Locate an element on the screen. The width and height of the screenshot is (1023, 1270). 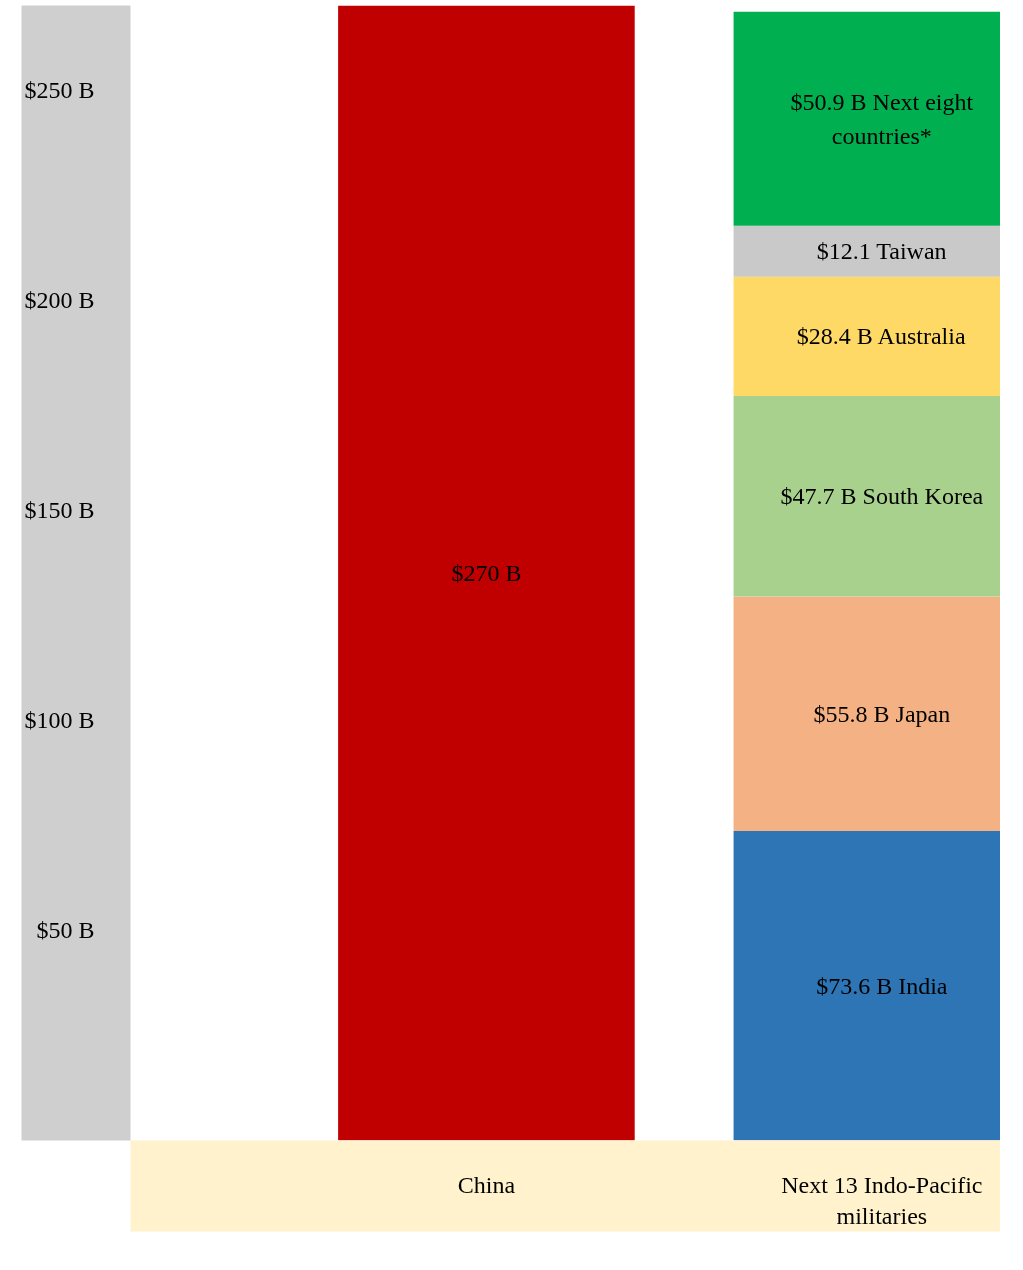
y-tick-label: $150 B is located at coordinates (59, 509).